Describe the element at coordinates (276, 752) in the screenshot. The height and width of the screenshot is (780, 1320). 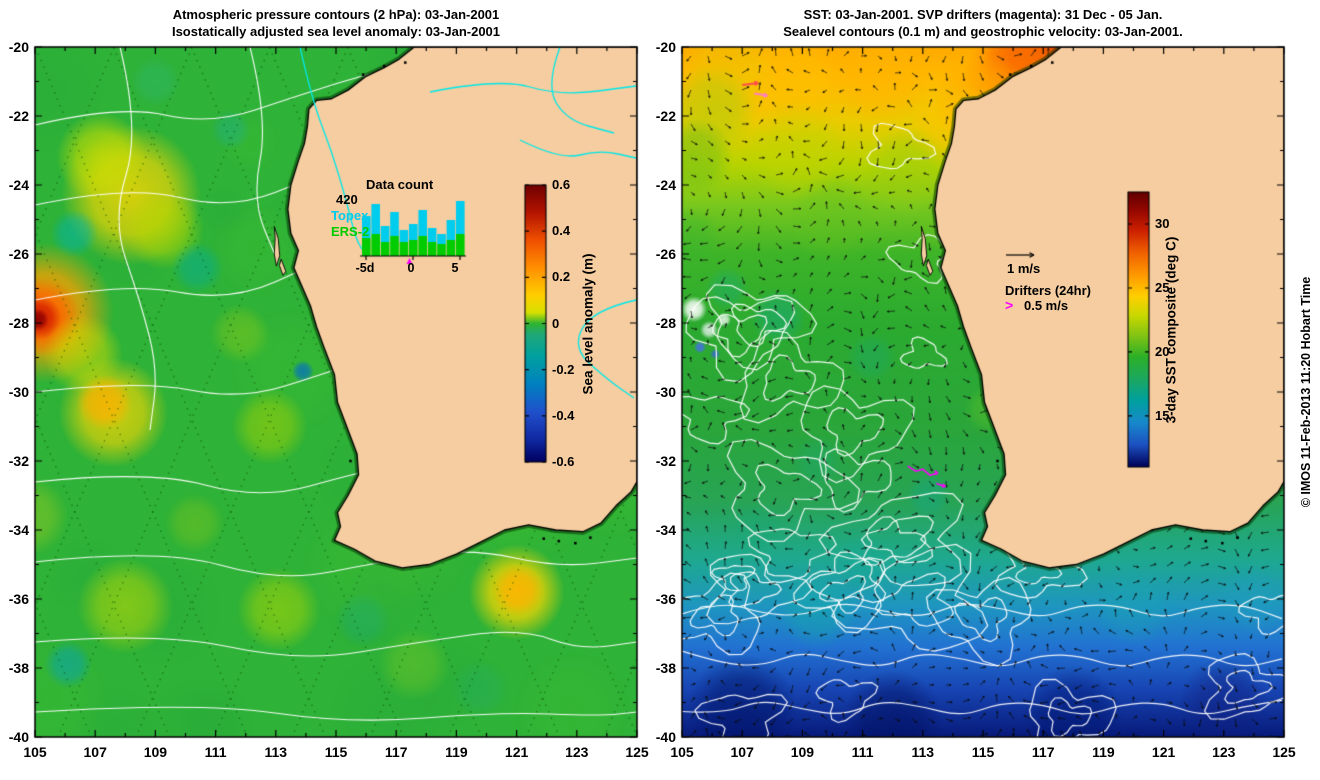
I see `left-x-tick-label: 113` at that location.